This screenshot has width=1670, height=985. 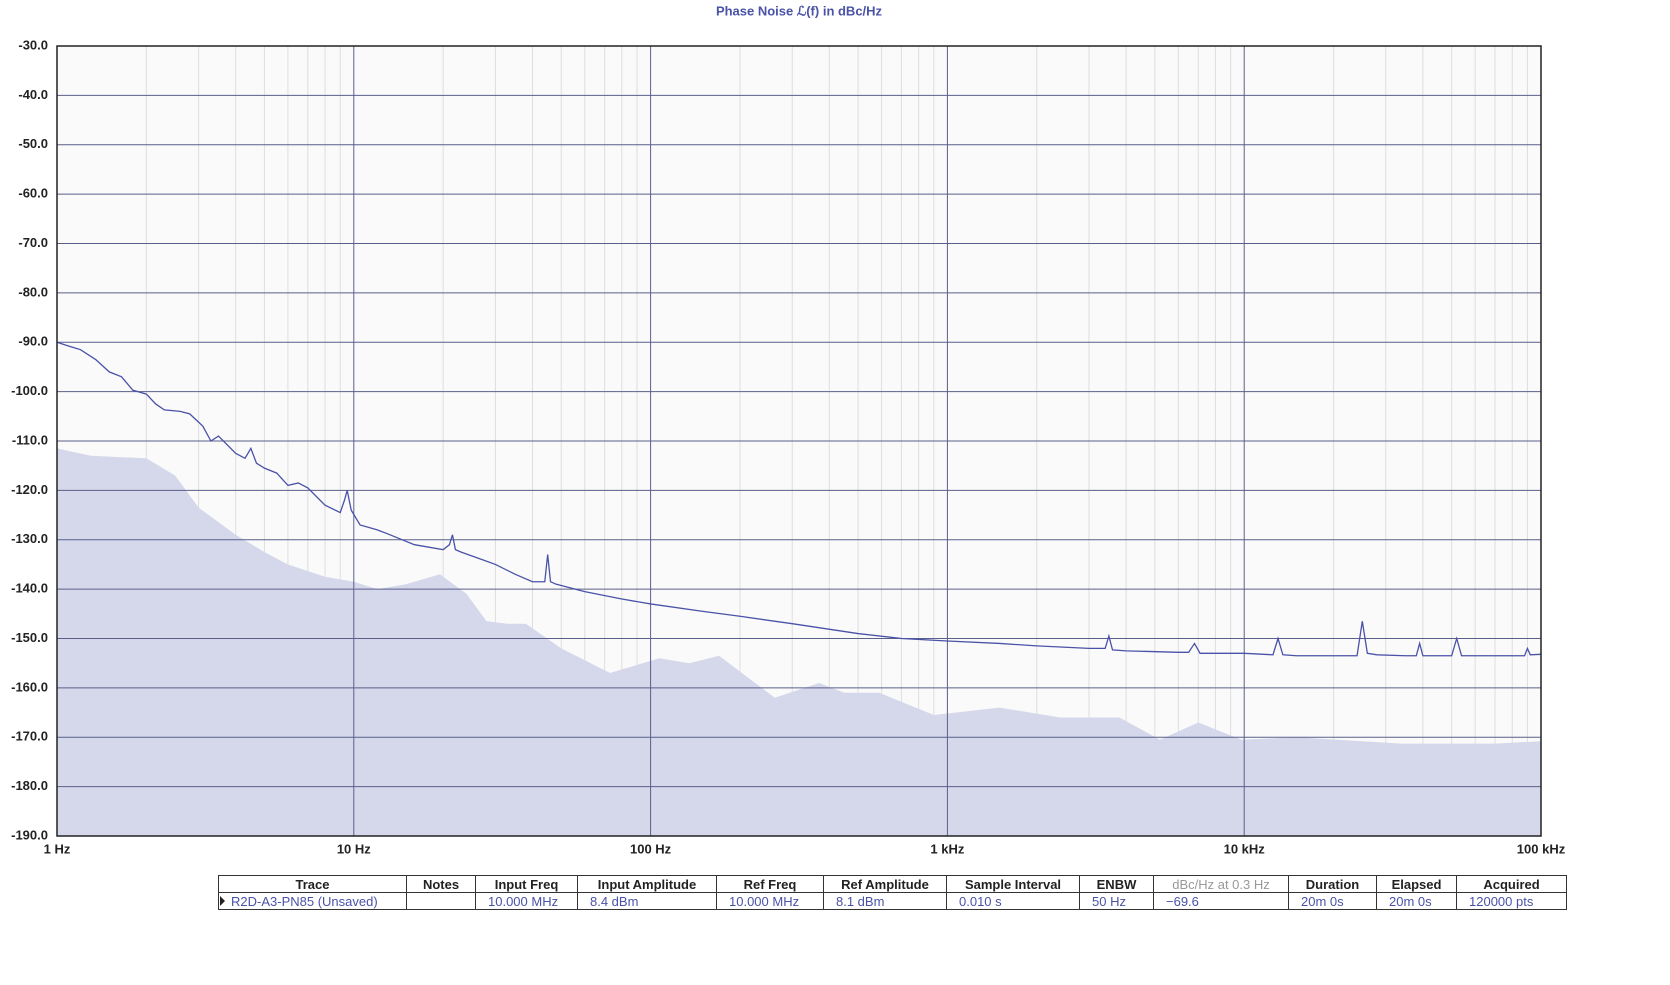 I want to click on row-marker, so click(x=222, y=901).